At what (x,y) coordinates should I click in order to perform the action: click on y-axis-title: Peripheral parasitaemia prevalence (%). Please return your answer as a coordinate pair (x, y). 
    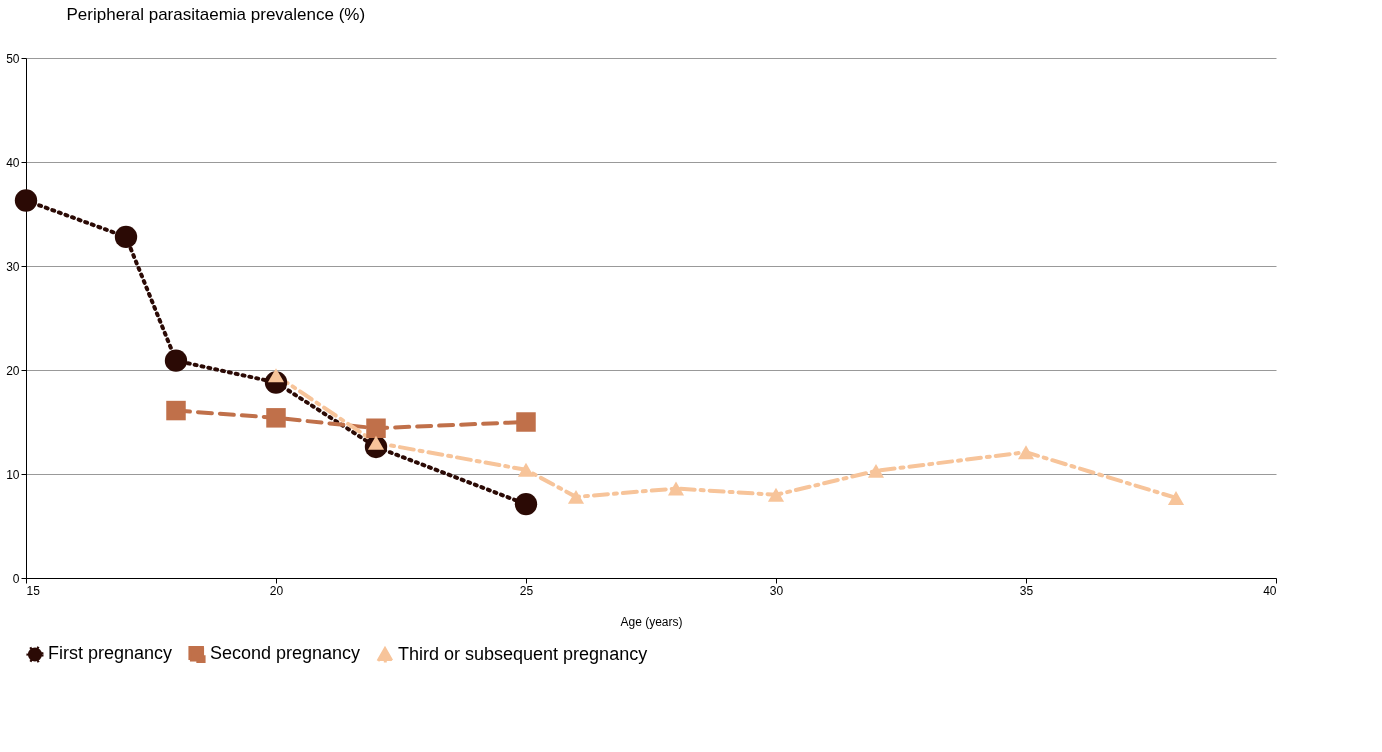
    Looking at the image, I should click on (216, 14).